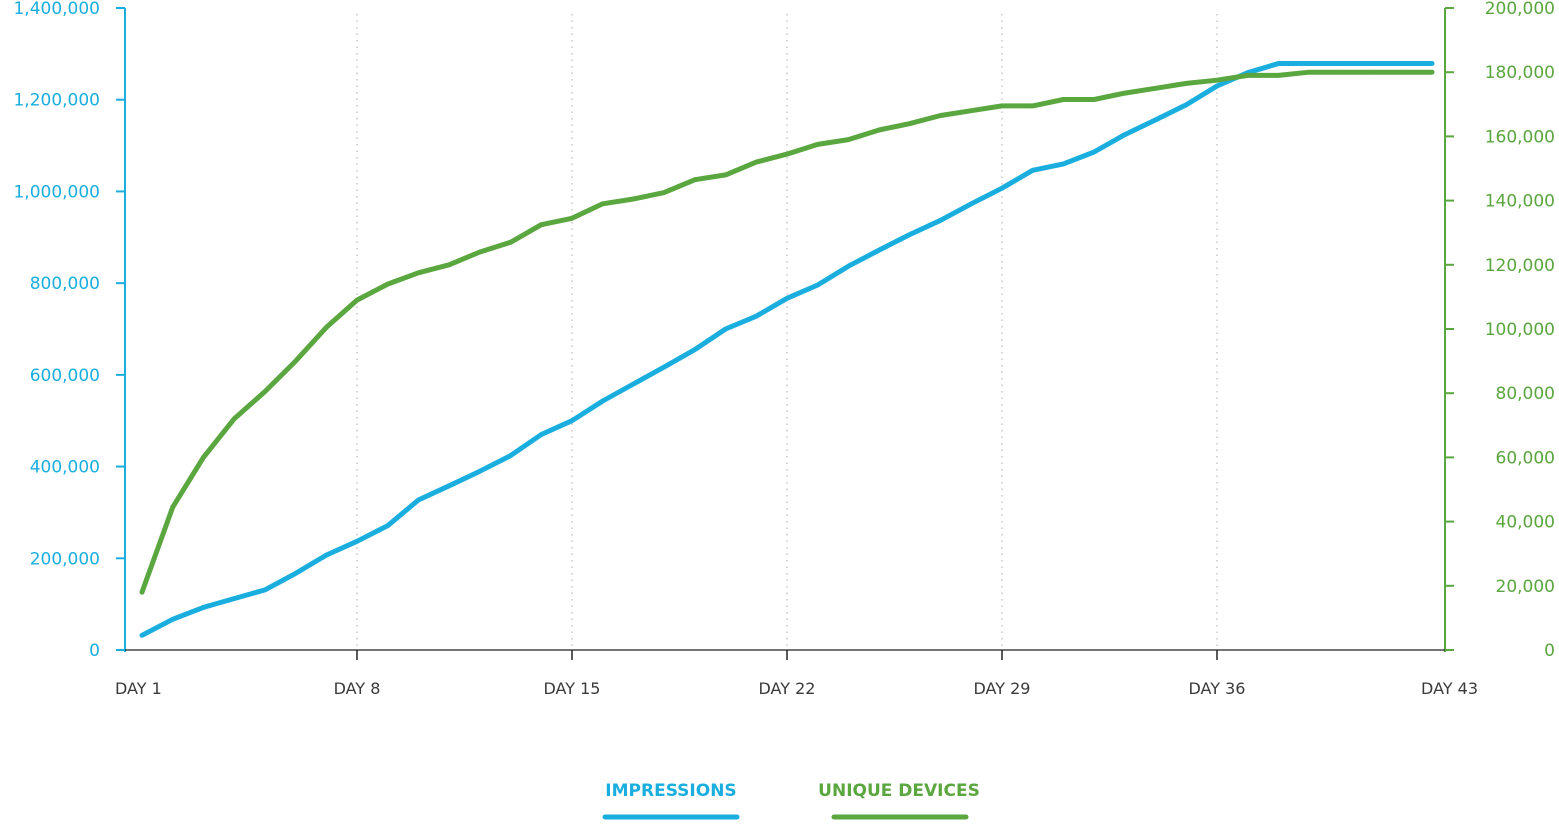  Describe the element at coordinates (56, 192) in the screenshot. I see `y-left-tick-label: 1,000,000` at that location.